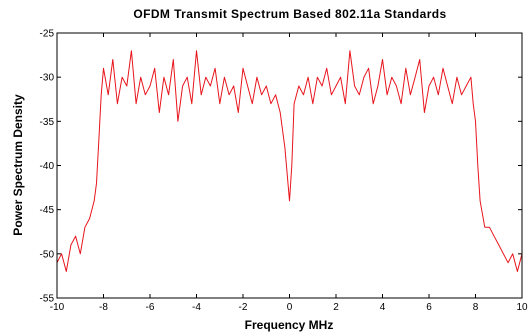 This screenshot has height=335, width=528. I want to click on x-tick-label: 6, so click(429, 307).